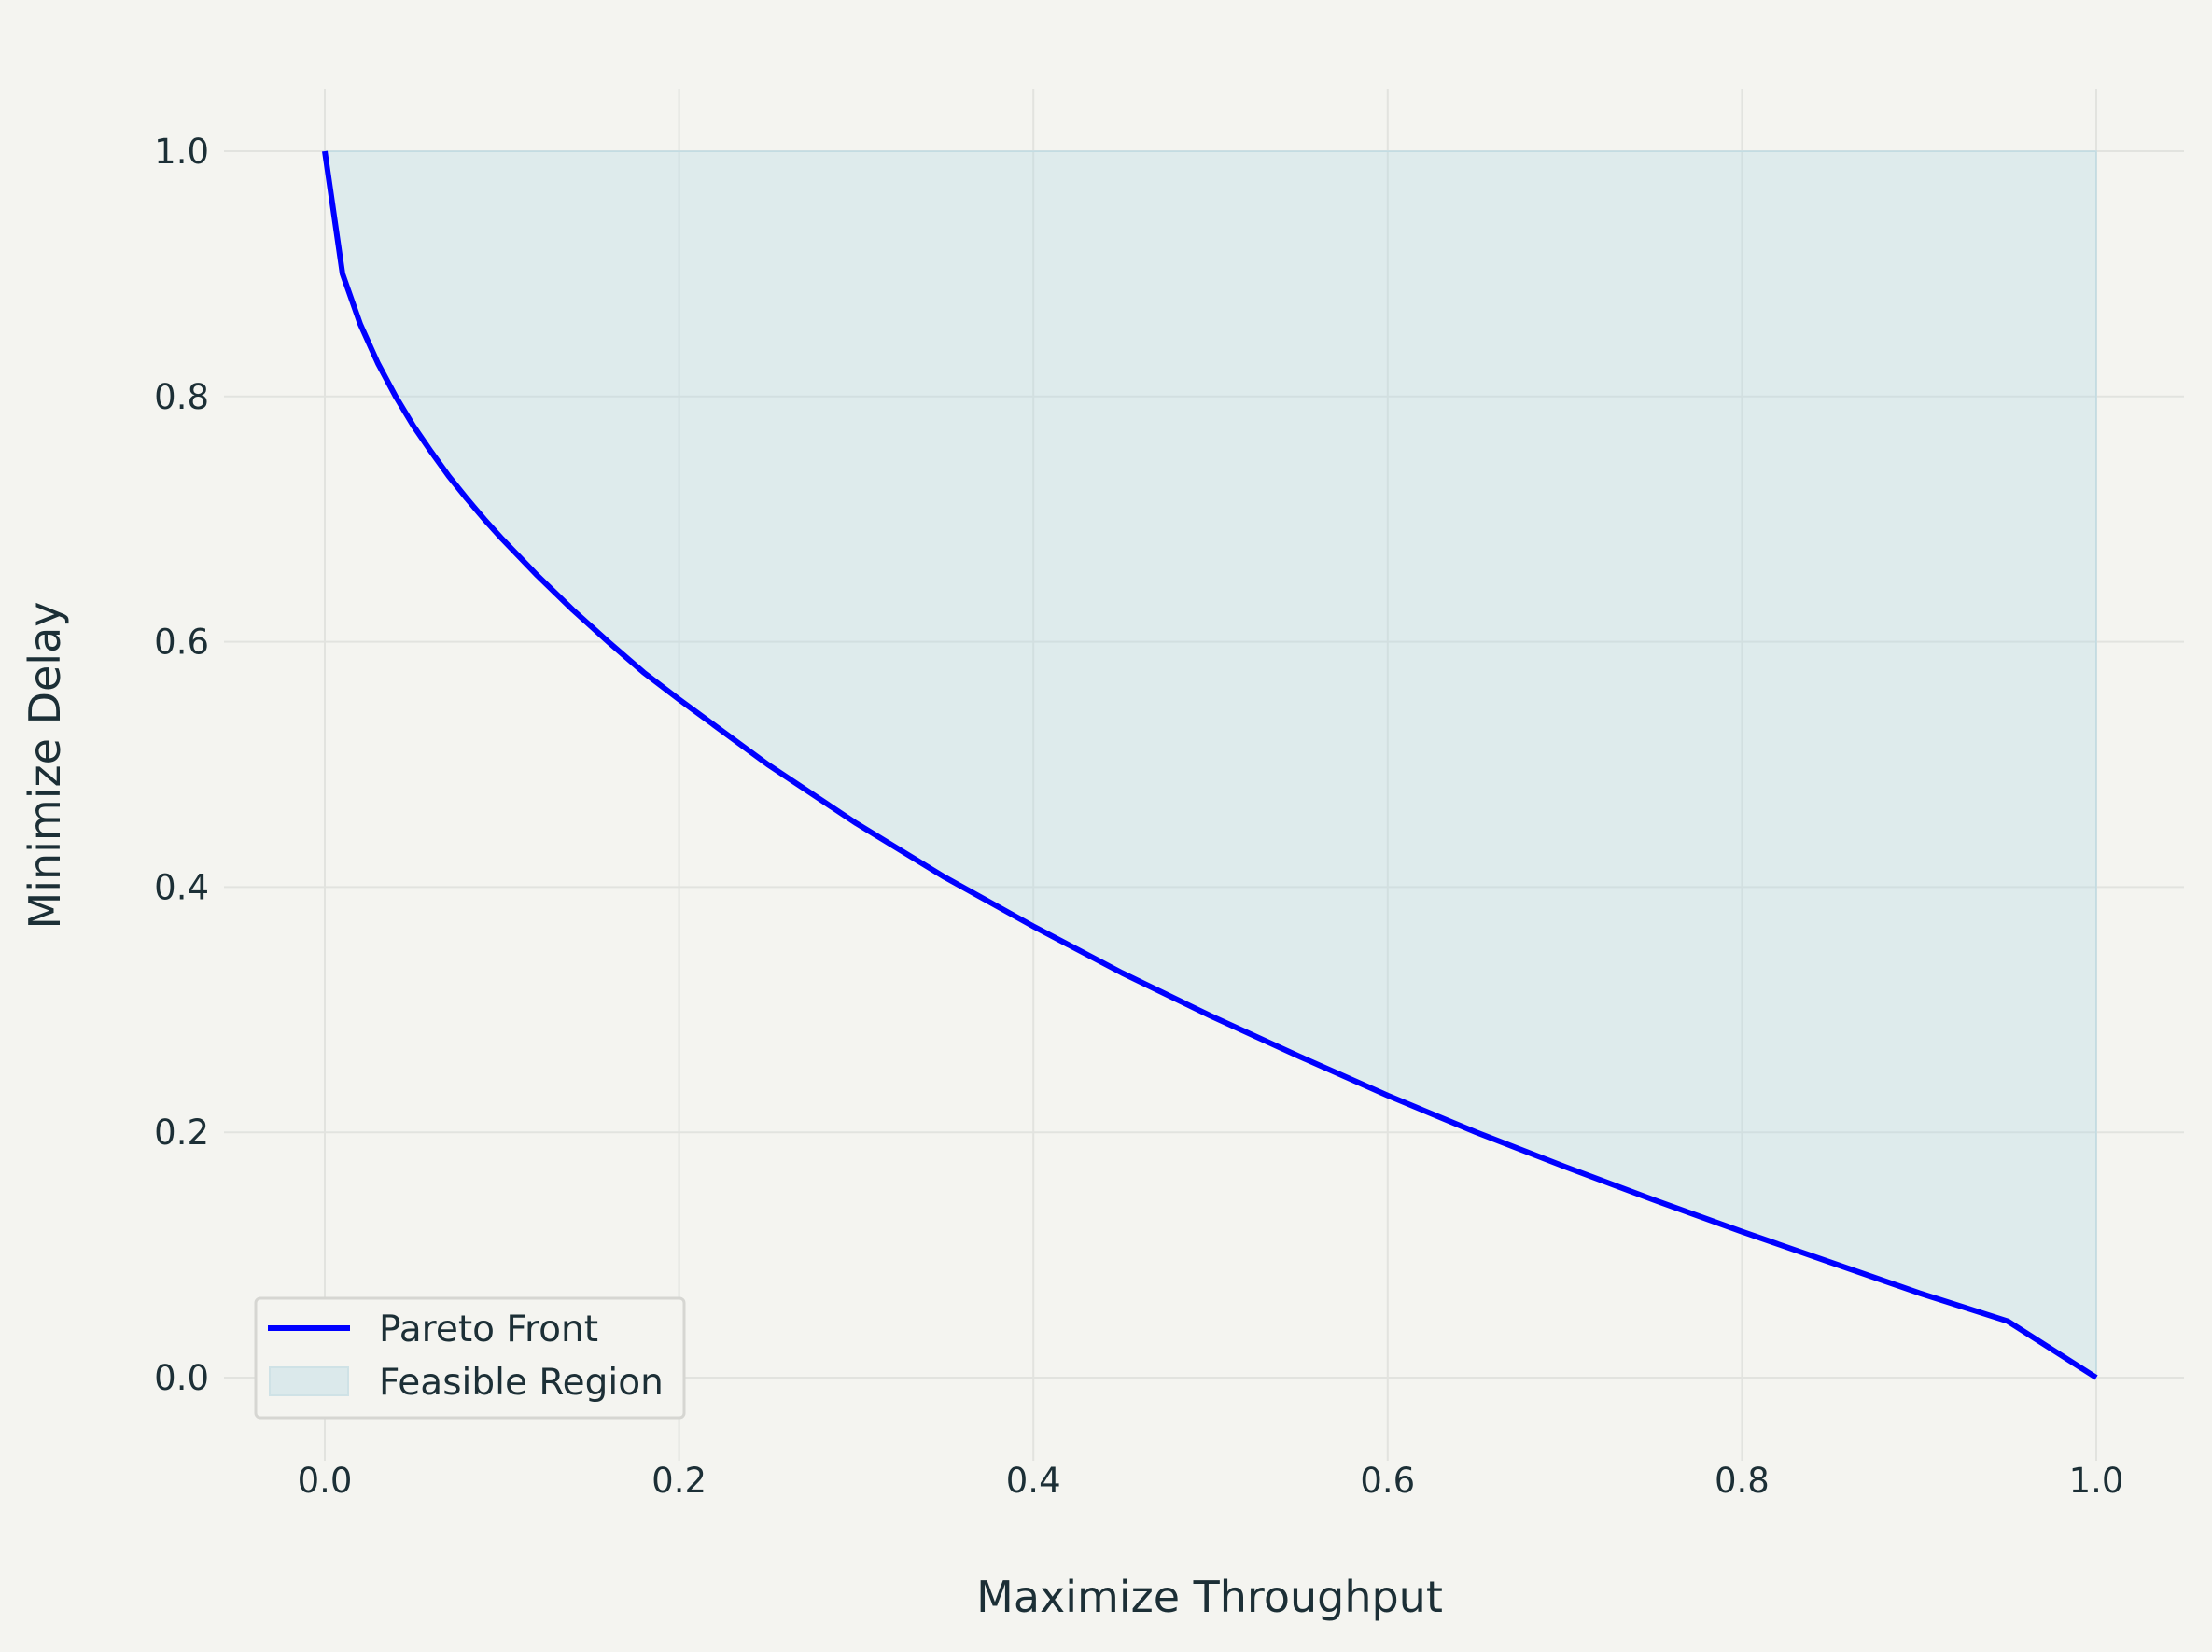  I want to click on y-tick-label-3: 0.6, so click(181, 643).